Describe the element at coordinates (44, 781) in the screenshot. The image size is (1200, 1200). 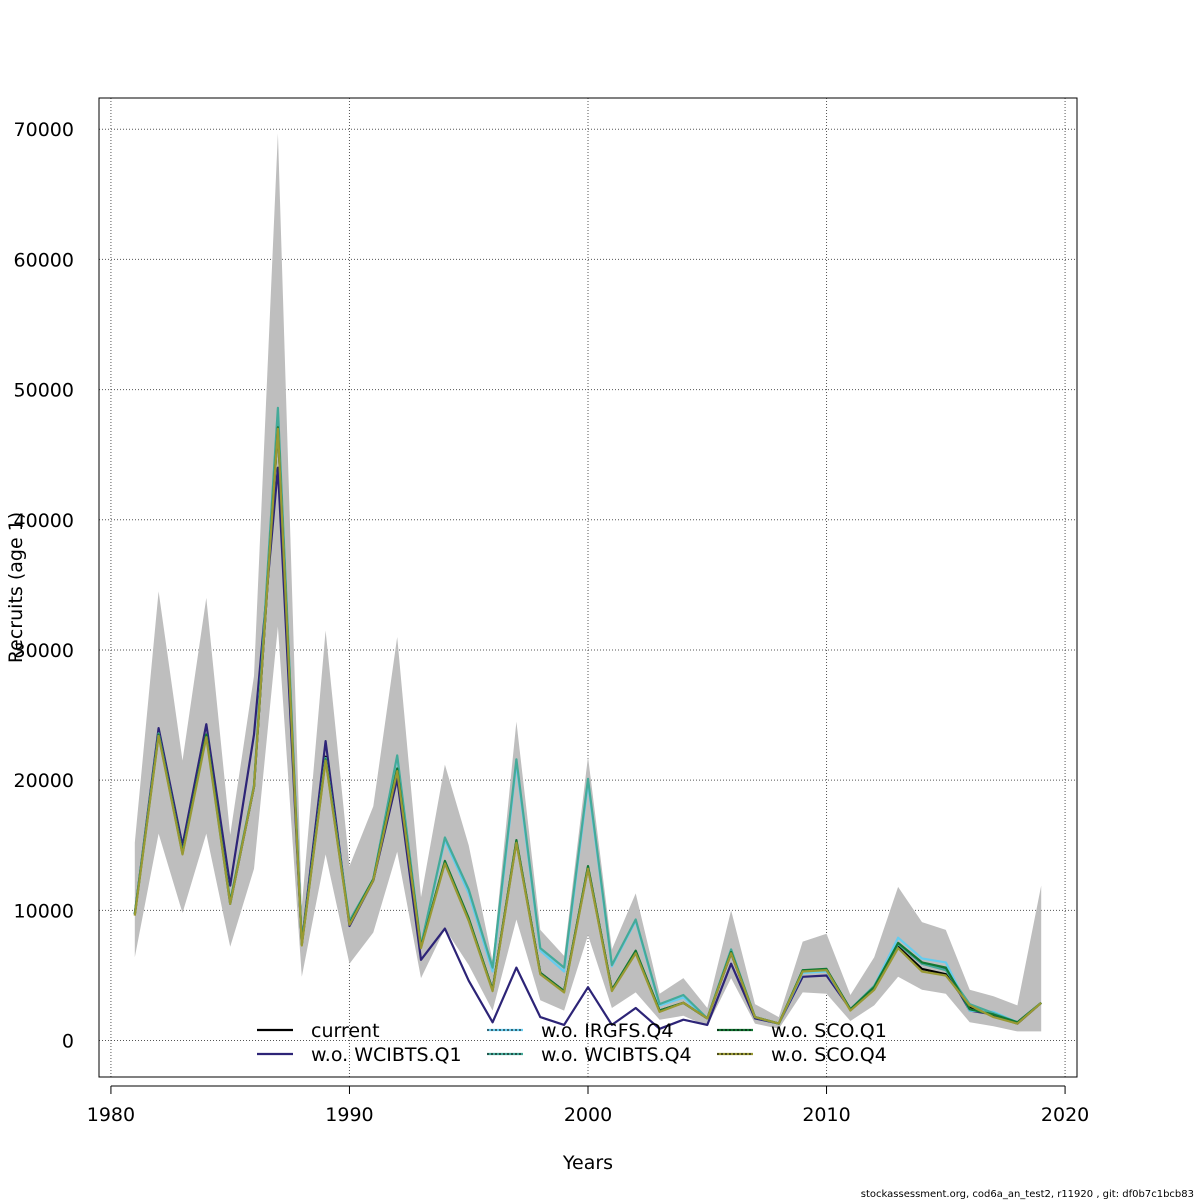
I see `y-tick-label-2: 20000` at that location.